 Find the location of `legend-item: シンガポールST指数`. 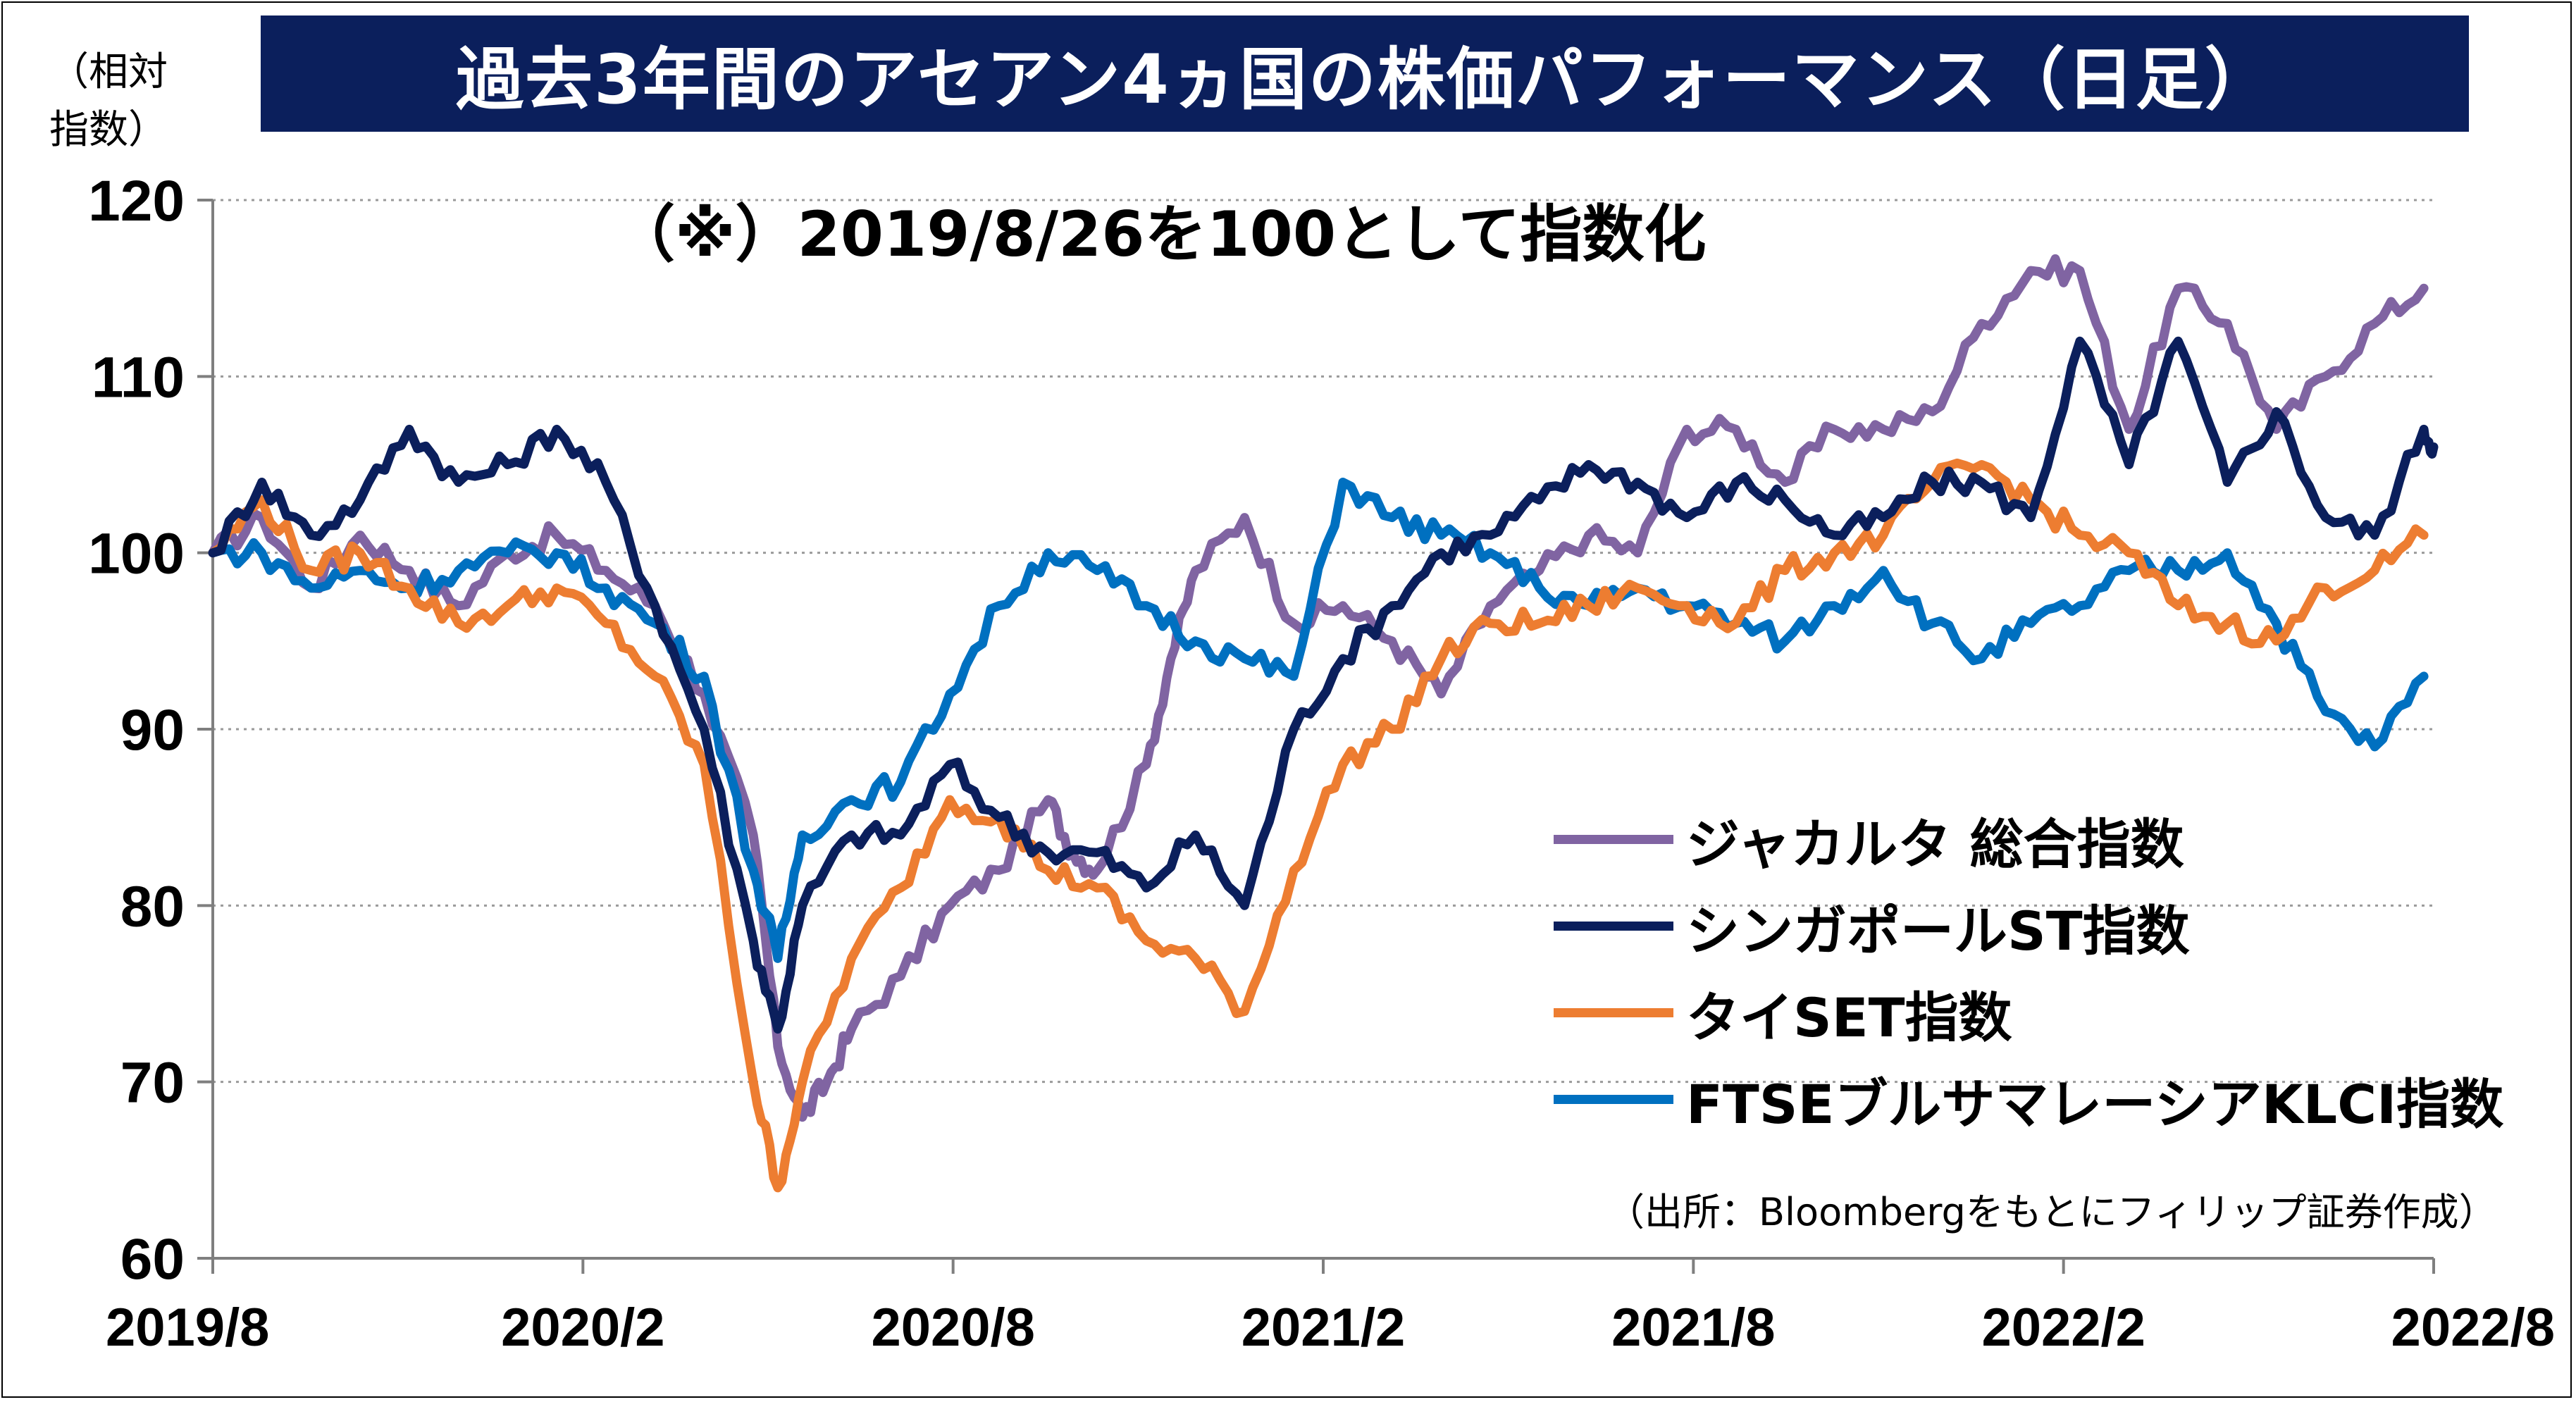

legend-item: シンガポールST指数 is located at coordinates (2028, 926).